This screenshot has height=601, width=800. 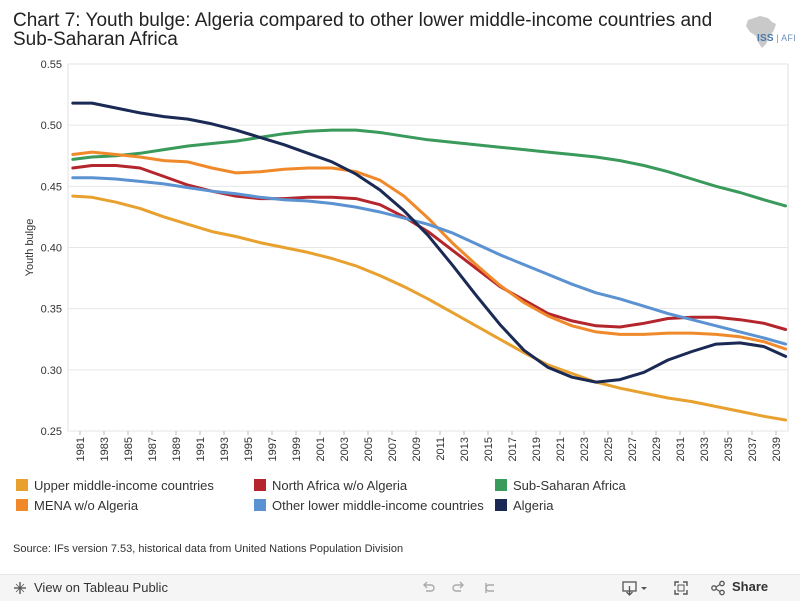 What do you see at coordinates (51, 187) in the screenshot?
I see `y-tick-label: 0.45` at bounding box center [51, 187].